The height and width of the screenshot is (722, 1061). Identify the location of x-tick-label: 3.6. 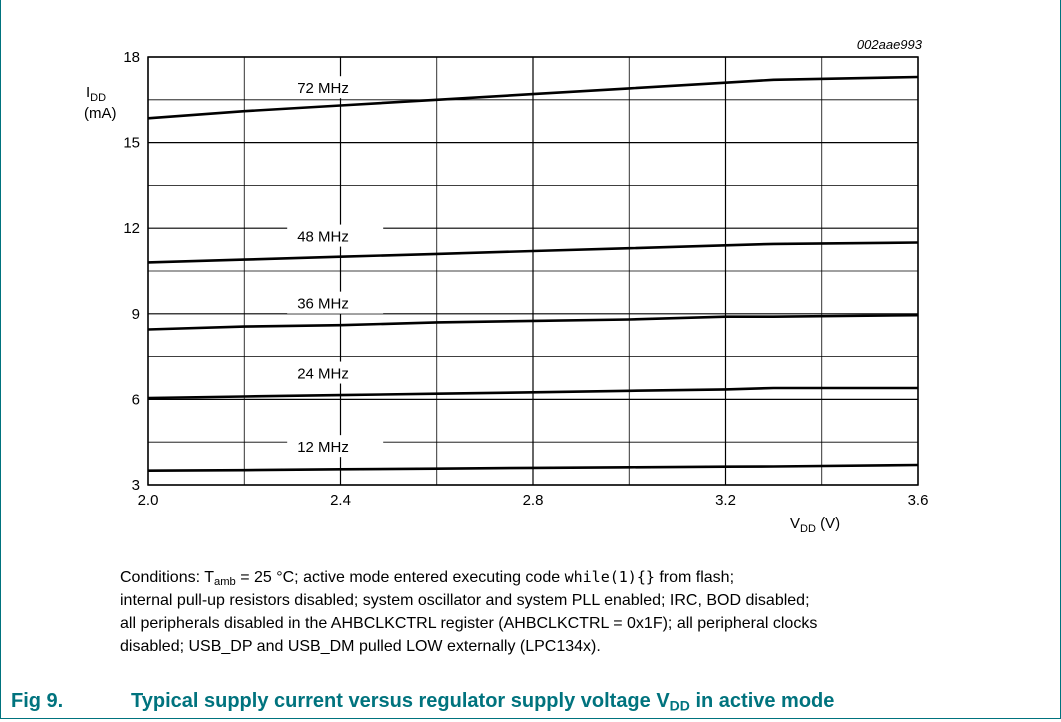
(918, 500).